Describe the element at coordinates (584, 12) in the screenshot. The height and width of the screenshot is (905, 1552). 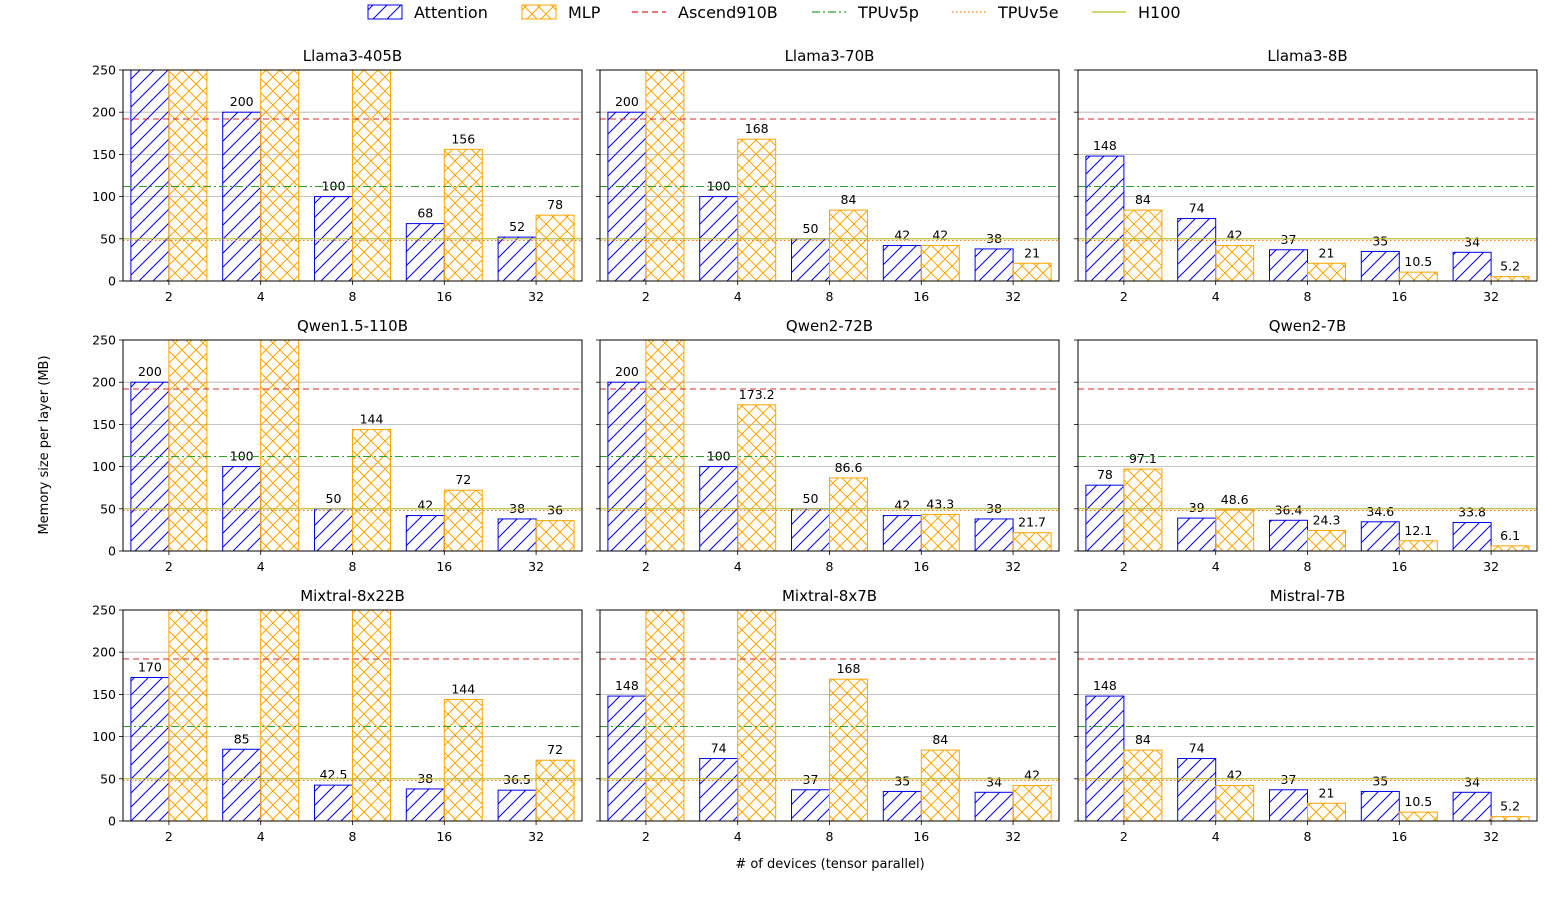
I see `legend-label: MLP` at that location.